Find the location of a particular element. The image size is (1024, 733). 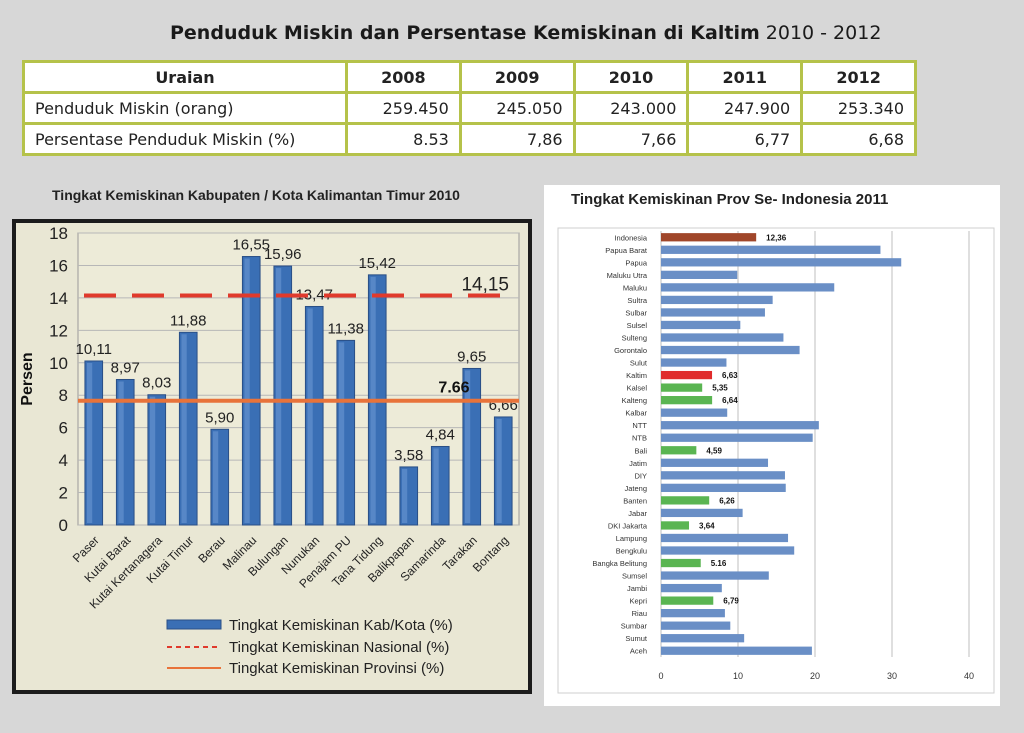

y-tick-label: Lampung is located at coordinates (631, 538).